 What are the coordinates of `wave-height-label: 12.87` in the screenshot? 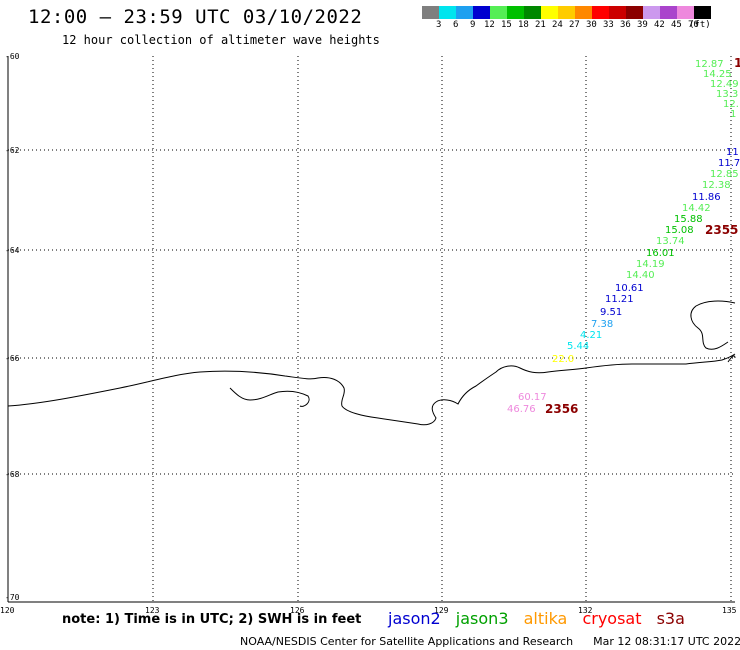 It's located at (709, 64).